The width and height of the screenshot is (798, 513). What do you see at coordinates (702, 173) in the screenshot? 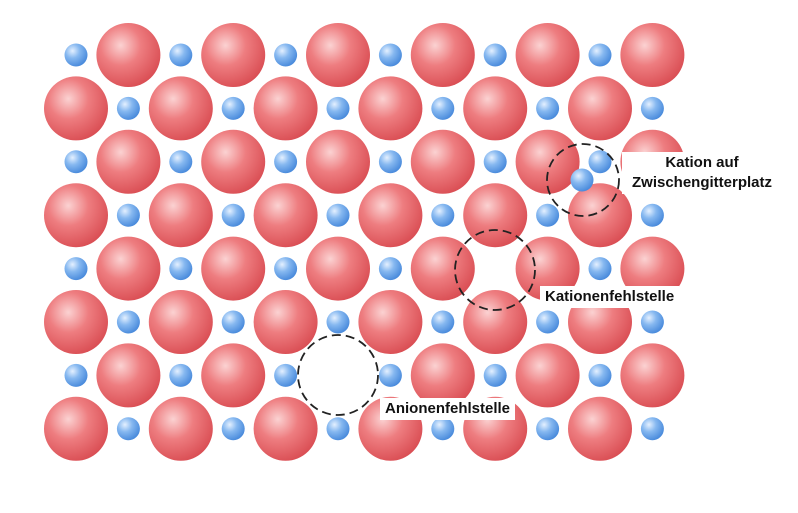
I see `interstitial-cation-label: Kation auf Zwischengitterplatz` at bounding box center [702, 173].